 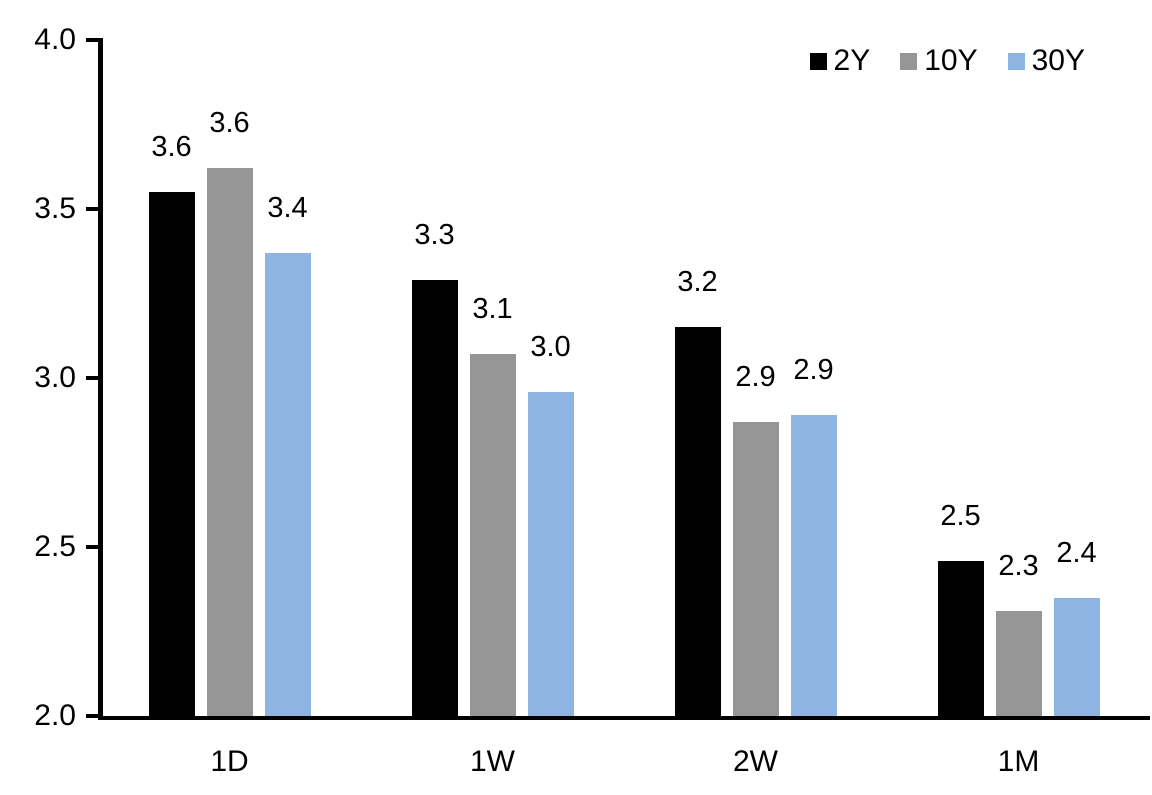 What do you see at coordinates (171, 454) in the screenshot?
I see `bar-2y-1d` at bounding box center [171, 454].